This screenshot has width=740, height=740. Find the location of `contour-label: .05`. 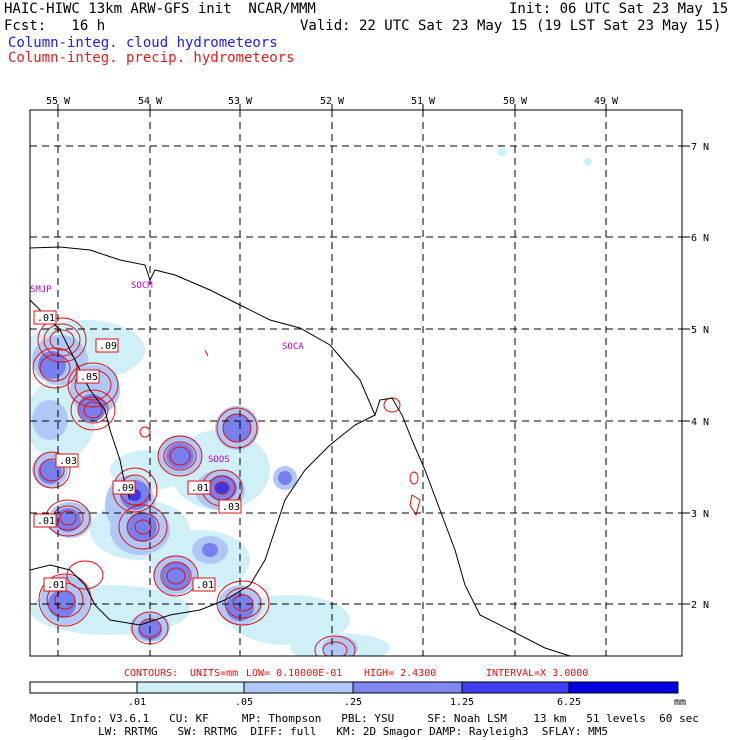

contour-label: .05 is located at coordinates (88, 376).